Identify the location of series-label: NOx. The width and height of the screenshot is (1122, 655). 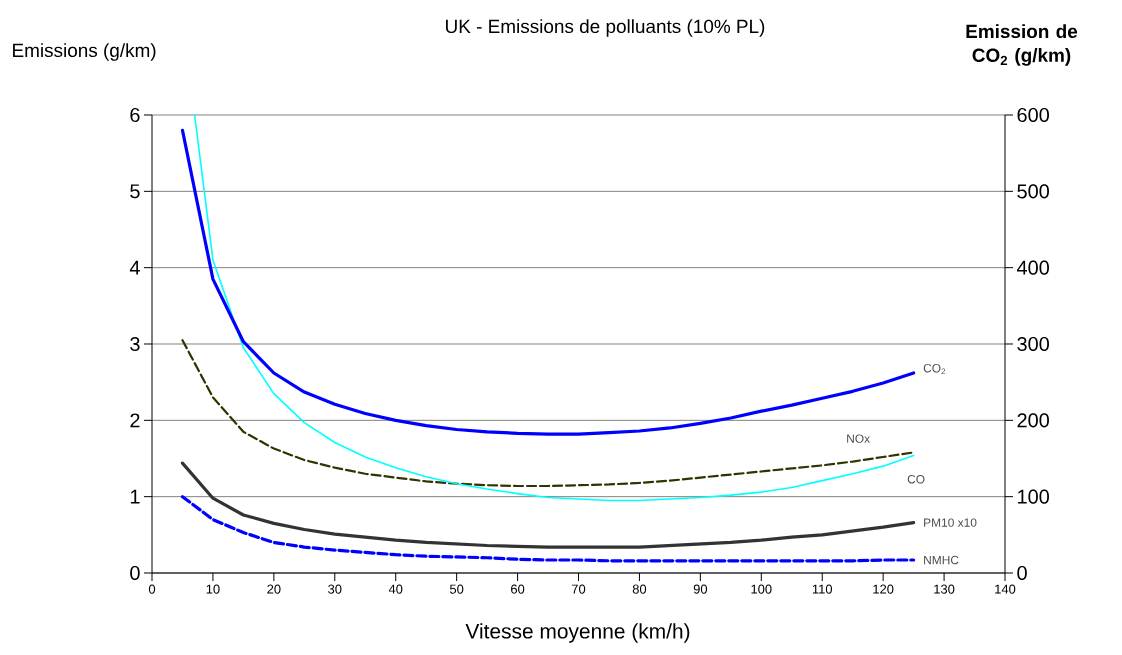
(858, 438).